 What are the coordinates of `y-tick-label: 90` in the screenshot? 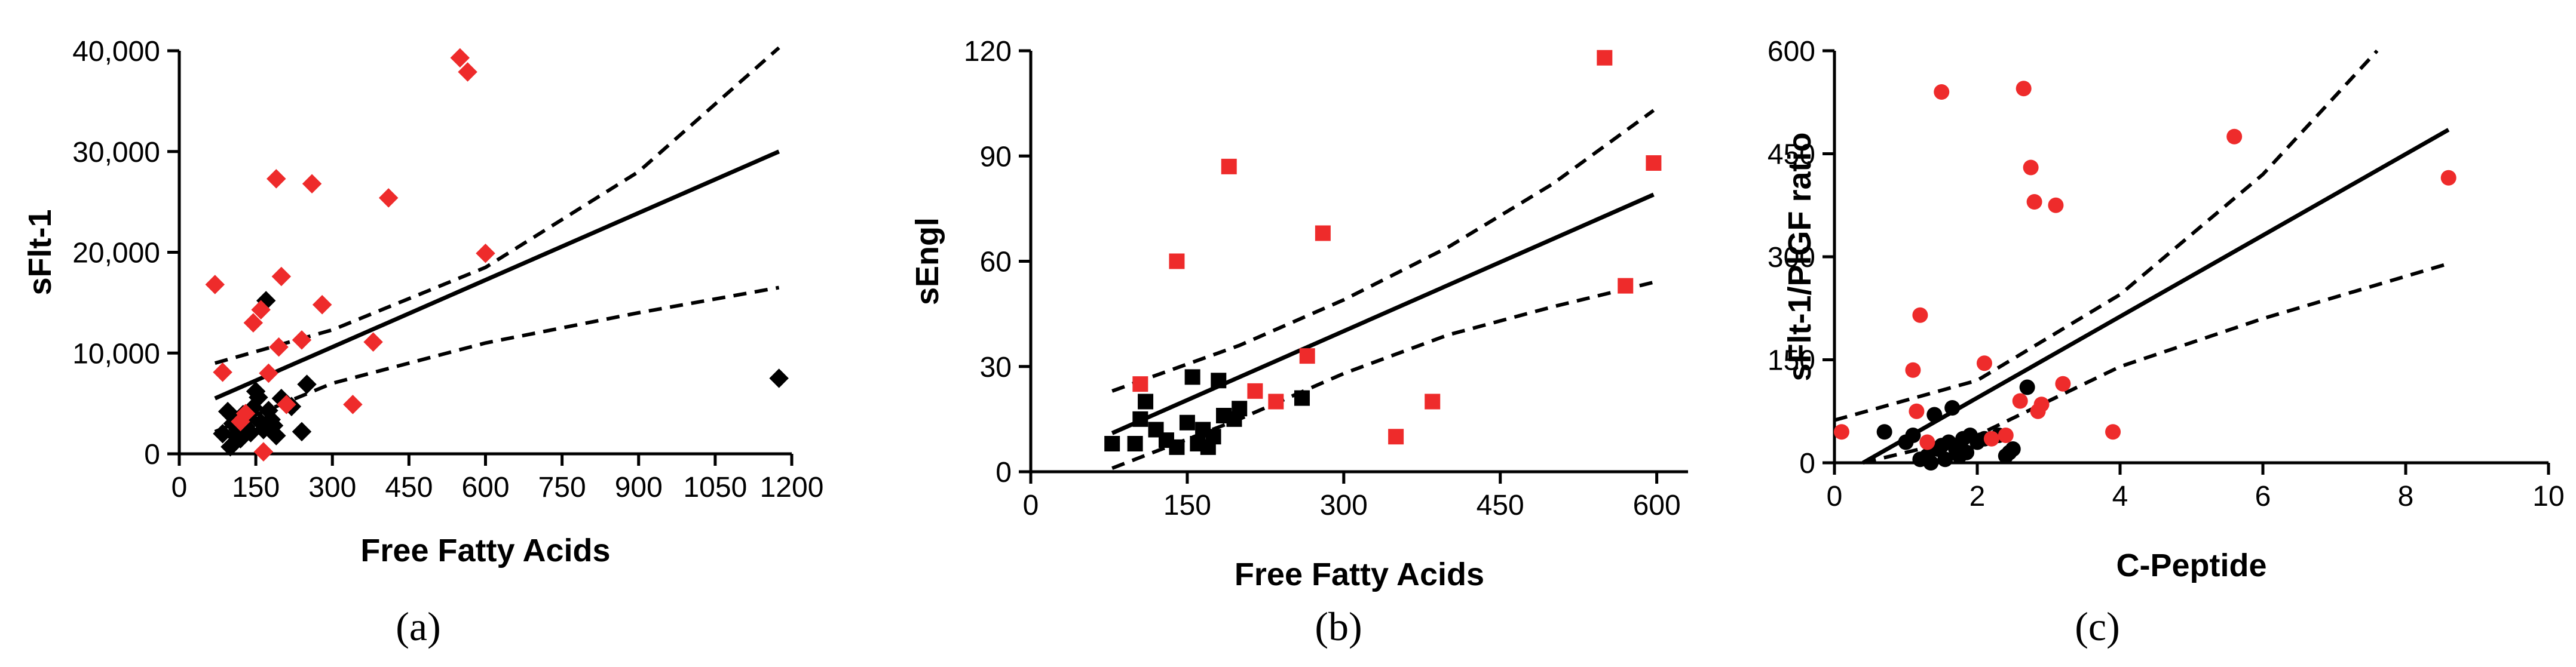 It's located at (996, 157).